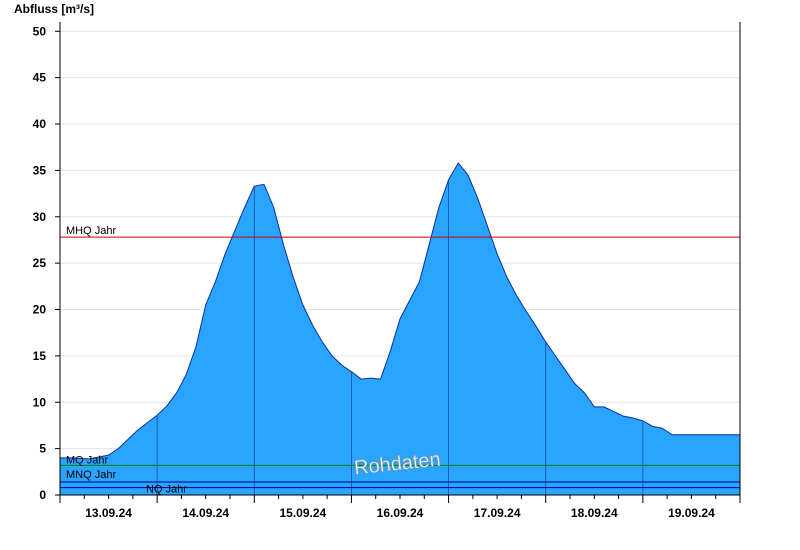 The width and height of the screenshot is (800, 550). Describe the element at coordinates (108, 513) in the screenshot. I see `xtick-label: 13.09.24` at that location.